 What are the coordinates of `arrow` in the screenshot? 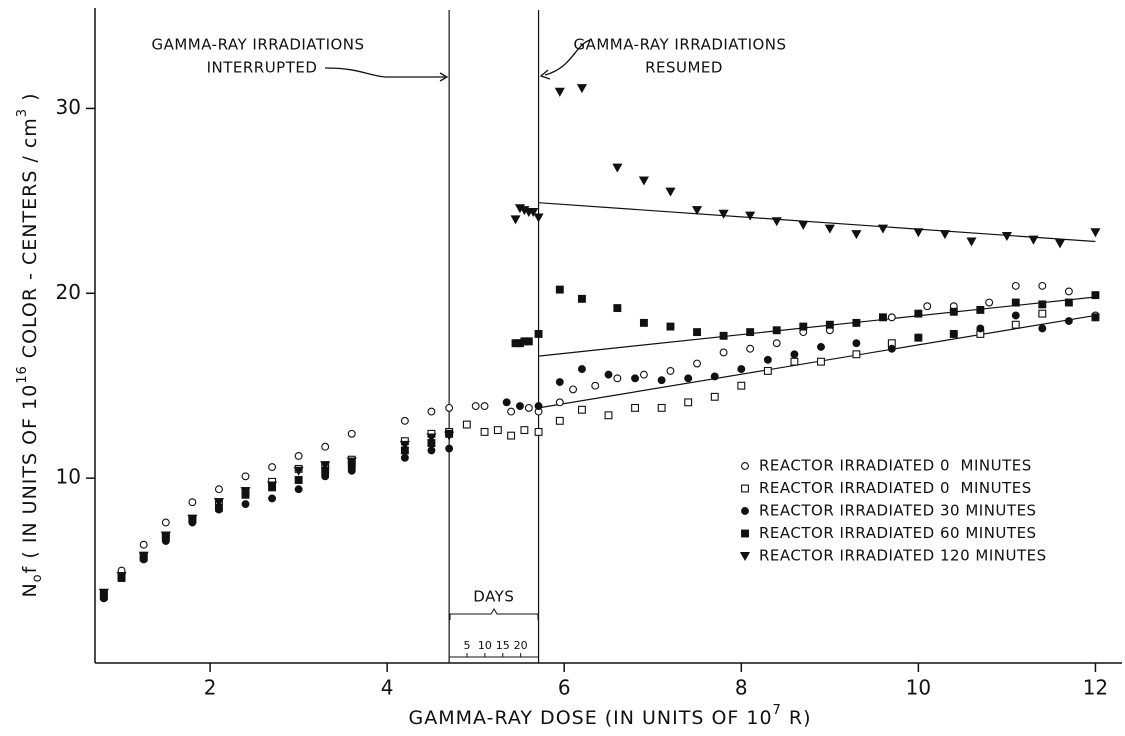 It's located at (567, 57).